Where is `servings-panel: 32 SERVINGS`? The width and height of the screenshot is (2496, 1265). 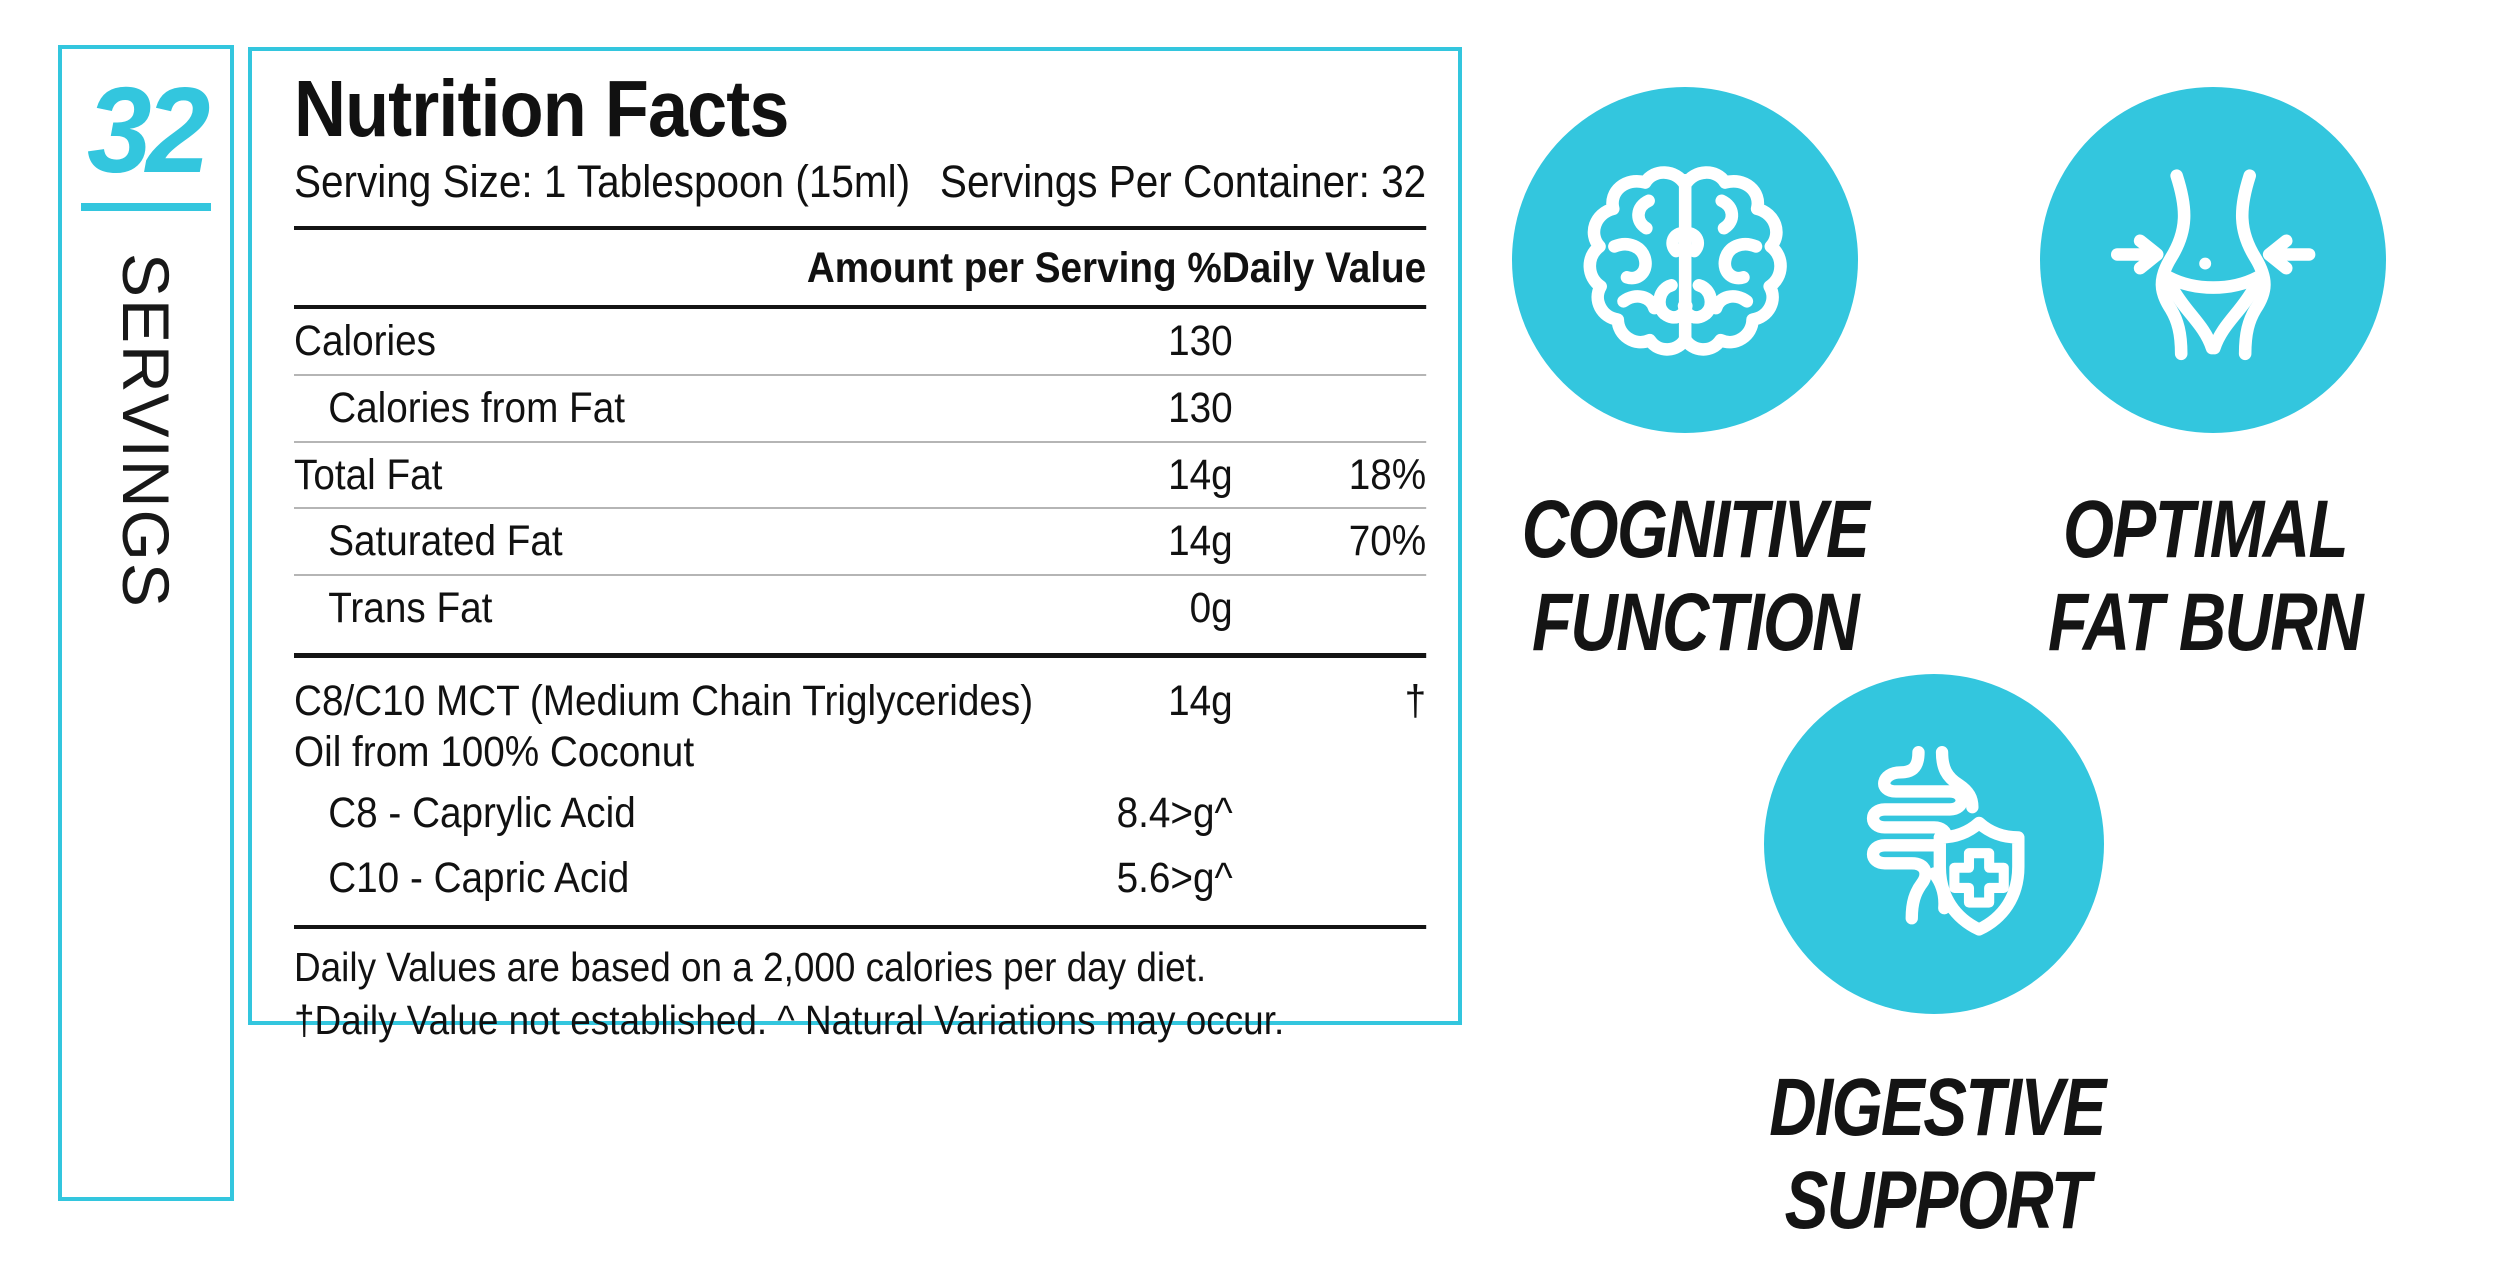 servings-panel: 32 SERVINGS is located at coordinates (146, 623).